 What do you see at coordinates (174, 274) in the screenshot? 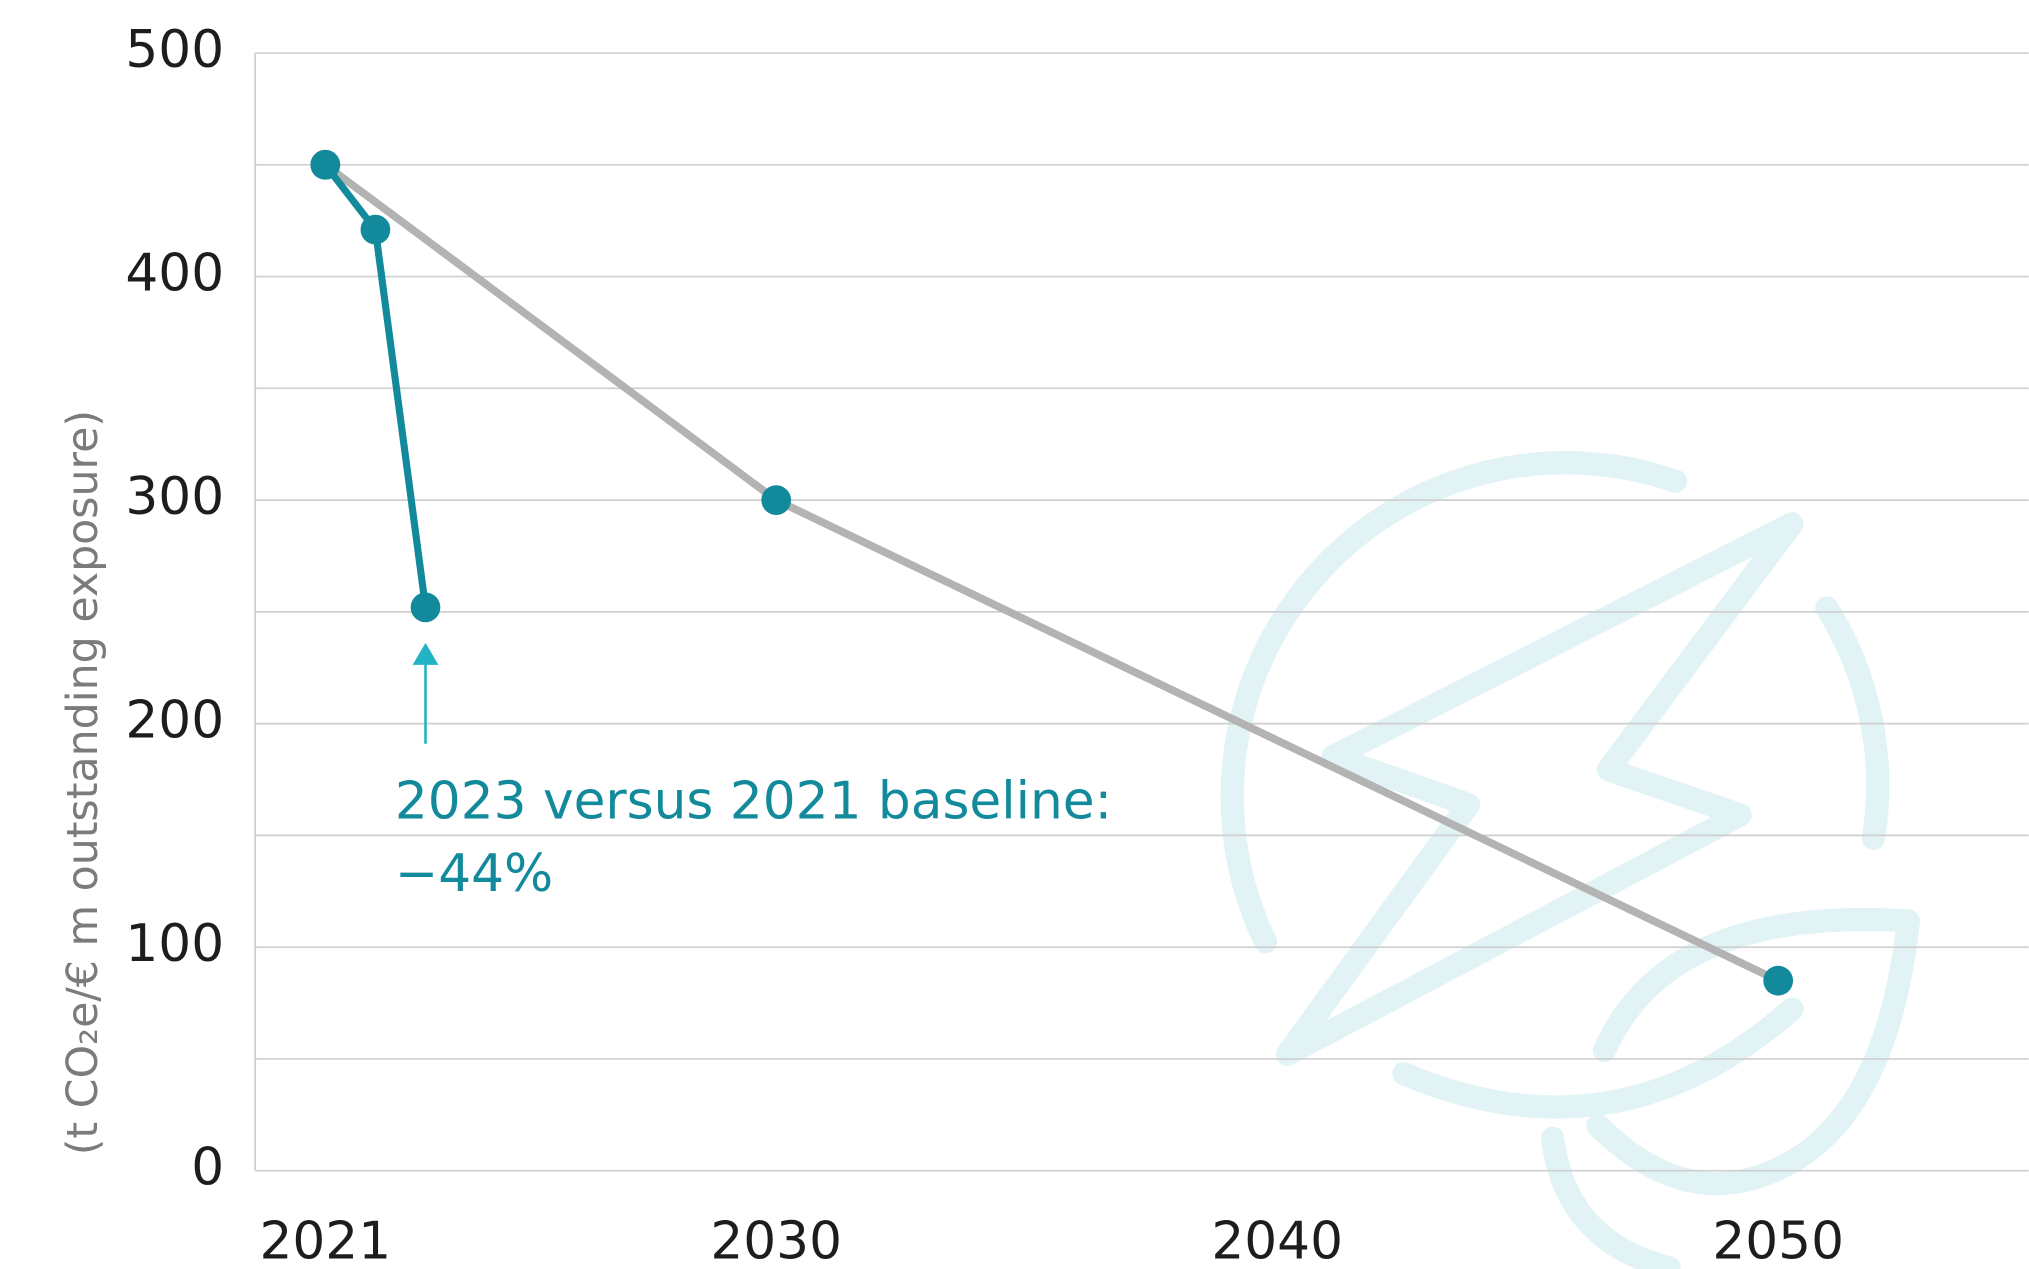
I see `y-tick-label: 400` at bounding box center [174, 274].